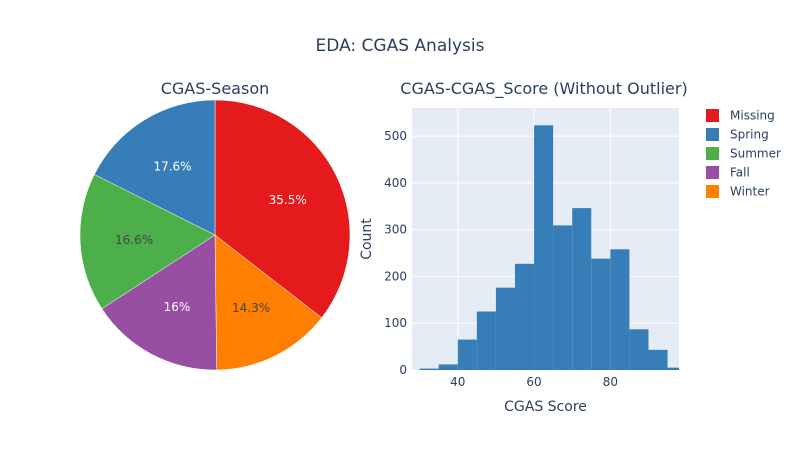  I want to click on legend-item-spring: Spring, so click(737, 135).